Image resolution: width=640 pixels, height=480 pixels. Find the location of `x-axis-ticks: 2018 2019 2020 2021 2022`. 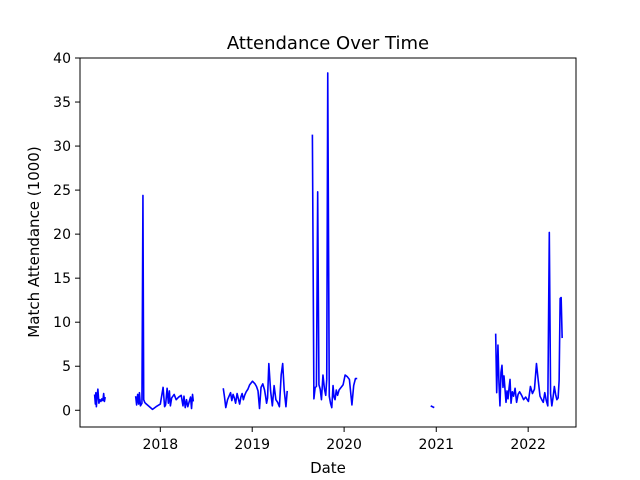

x-axis-ticks: 2018 2019 2020 2021 2022 is located at coordinates (344, 440).